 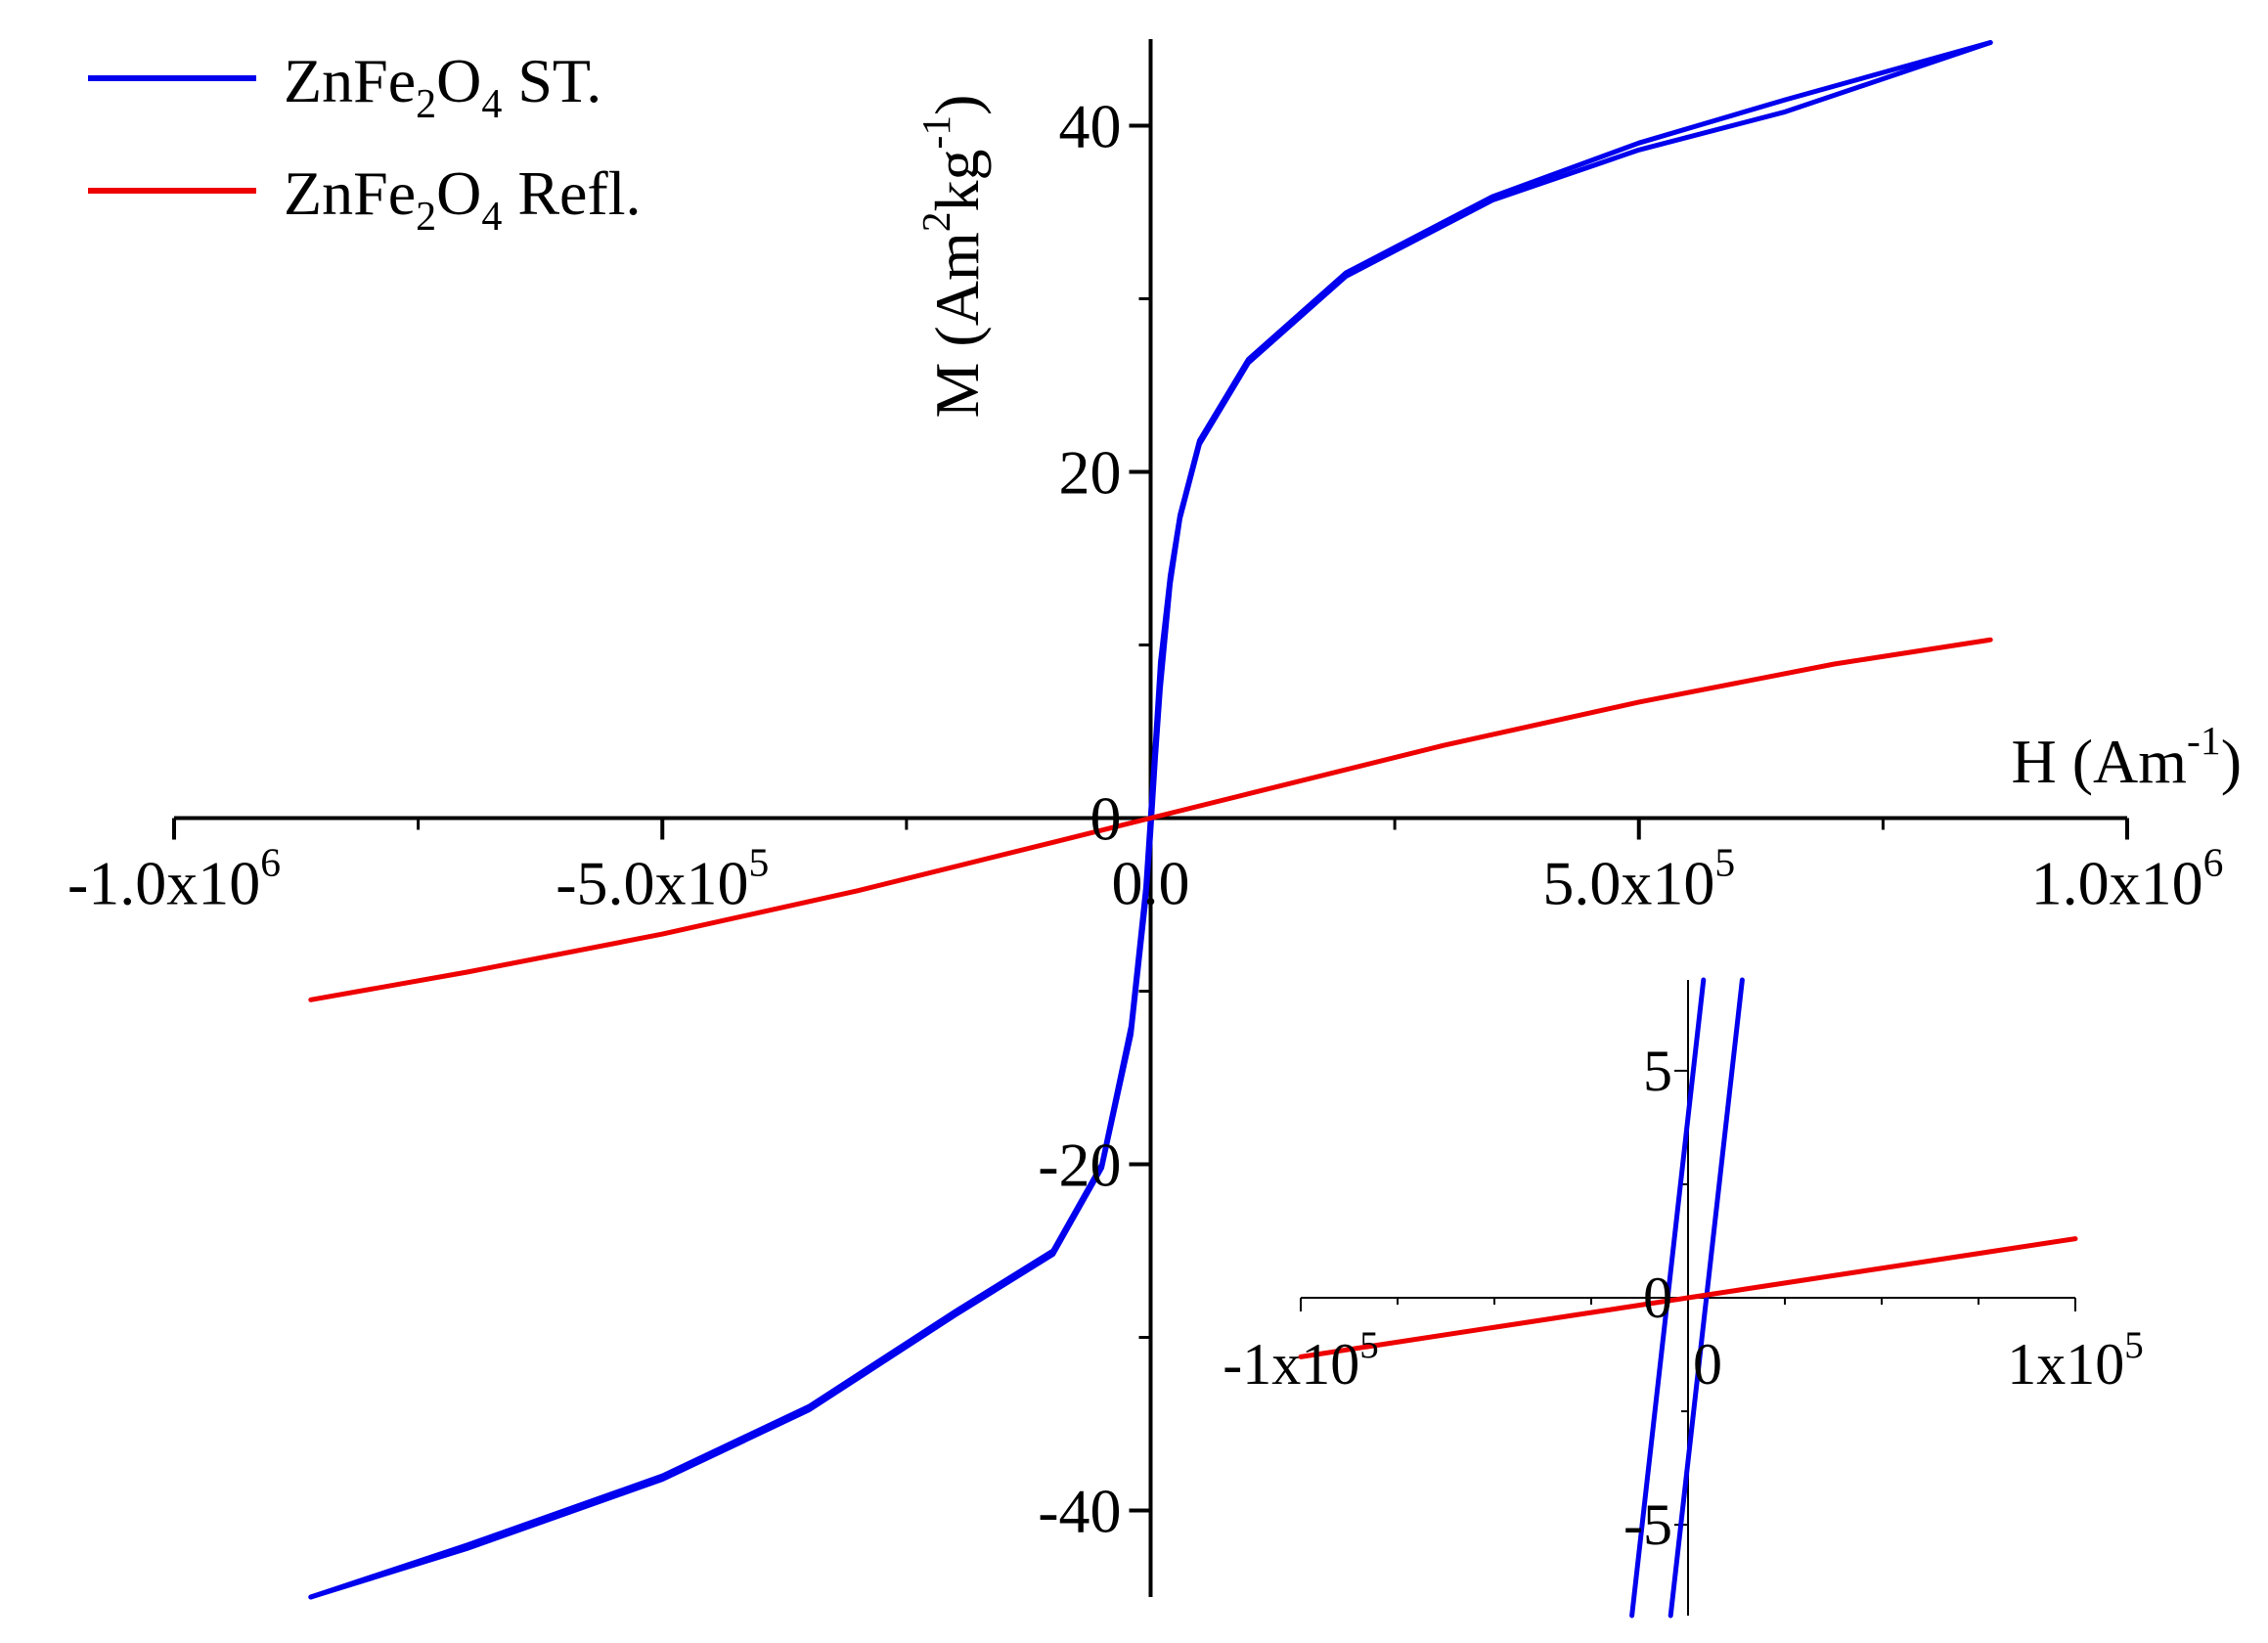 I want to click on x-tick-label: 5.0x10⁵, so click(x=1639, y=879).